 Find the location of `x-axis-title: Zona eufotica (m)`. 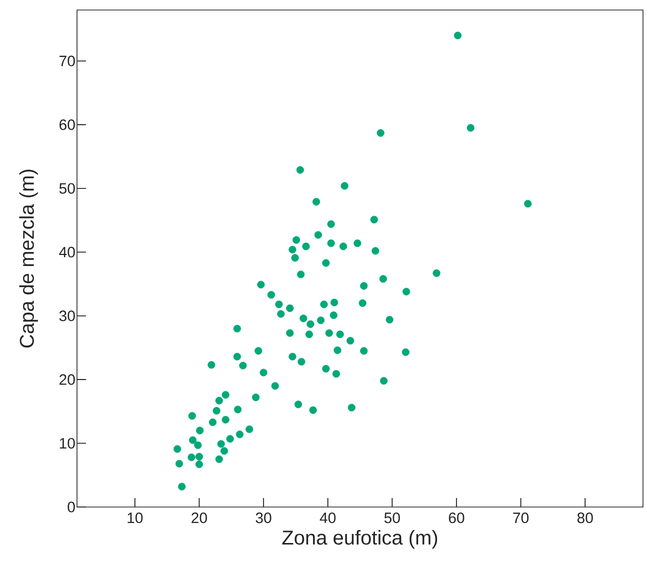

x-axis-title: Zona eufotica (m) is located at coordinates (360, 539).